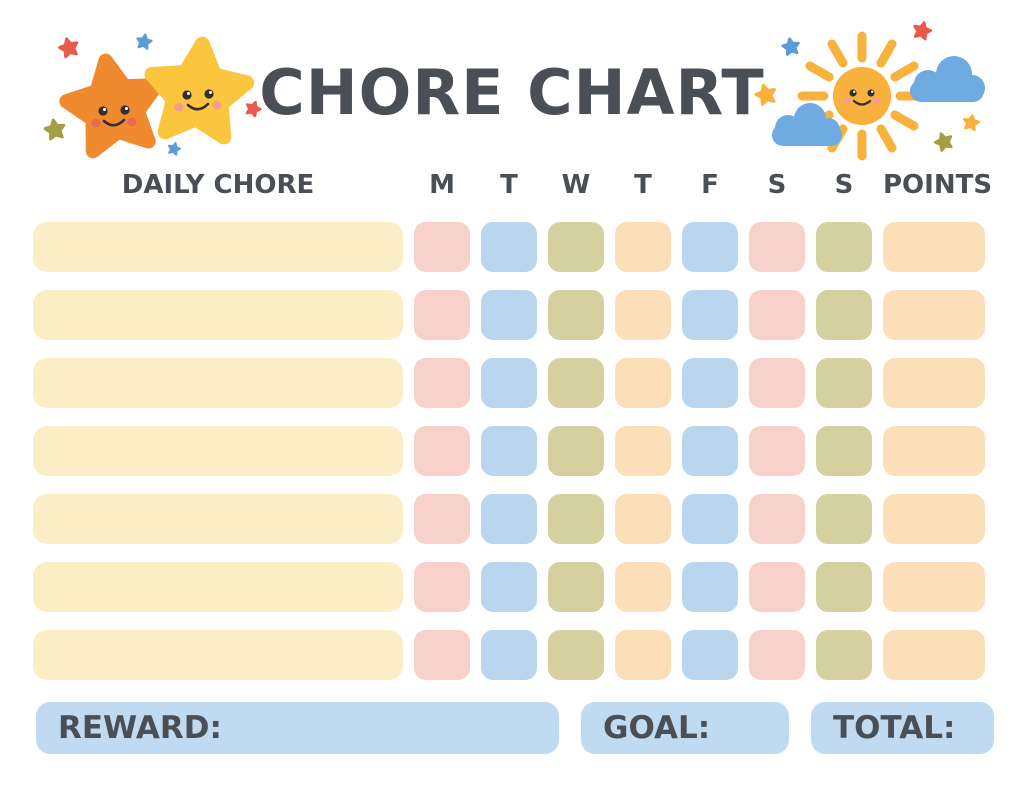  Describe the element at coordinates (902, 728) in the screenshot. I see `total-field: TOTAL:` at that location.